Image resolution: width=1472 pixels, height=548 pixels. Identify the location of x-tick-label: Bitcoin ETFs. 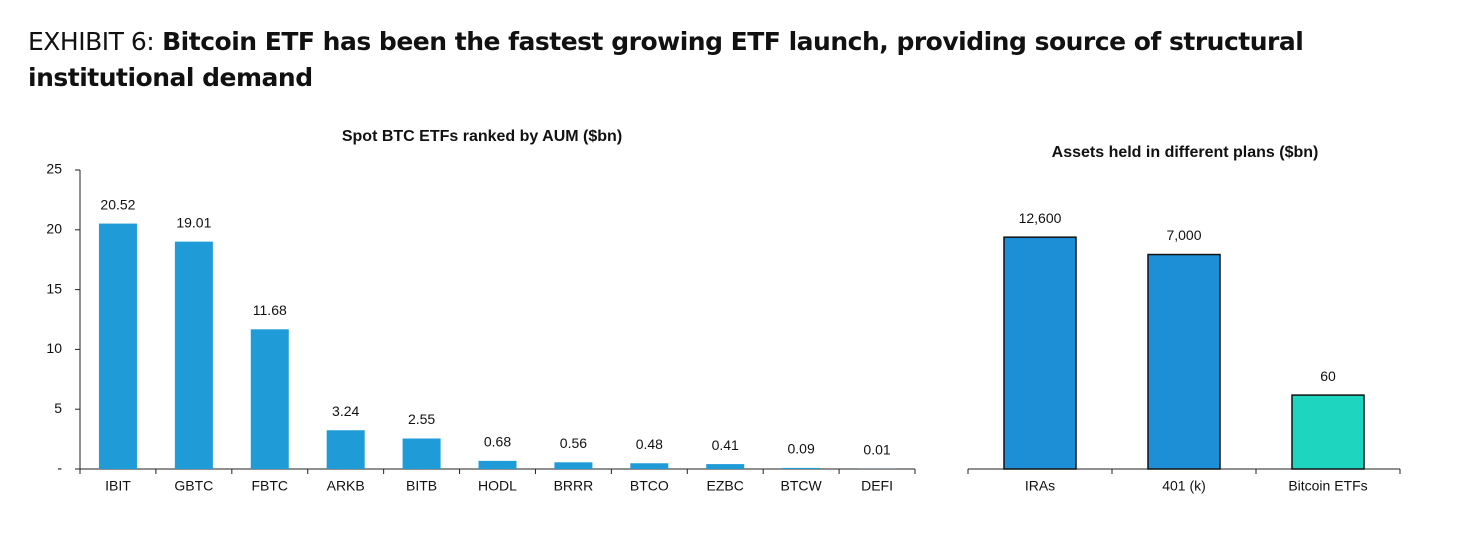
(1327, 486).